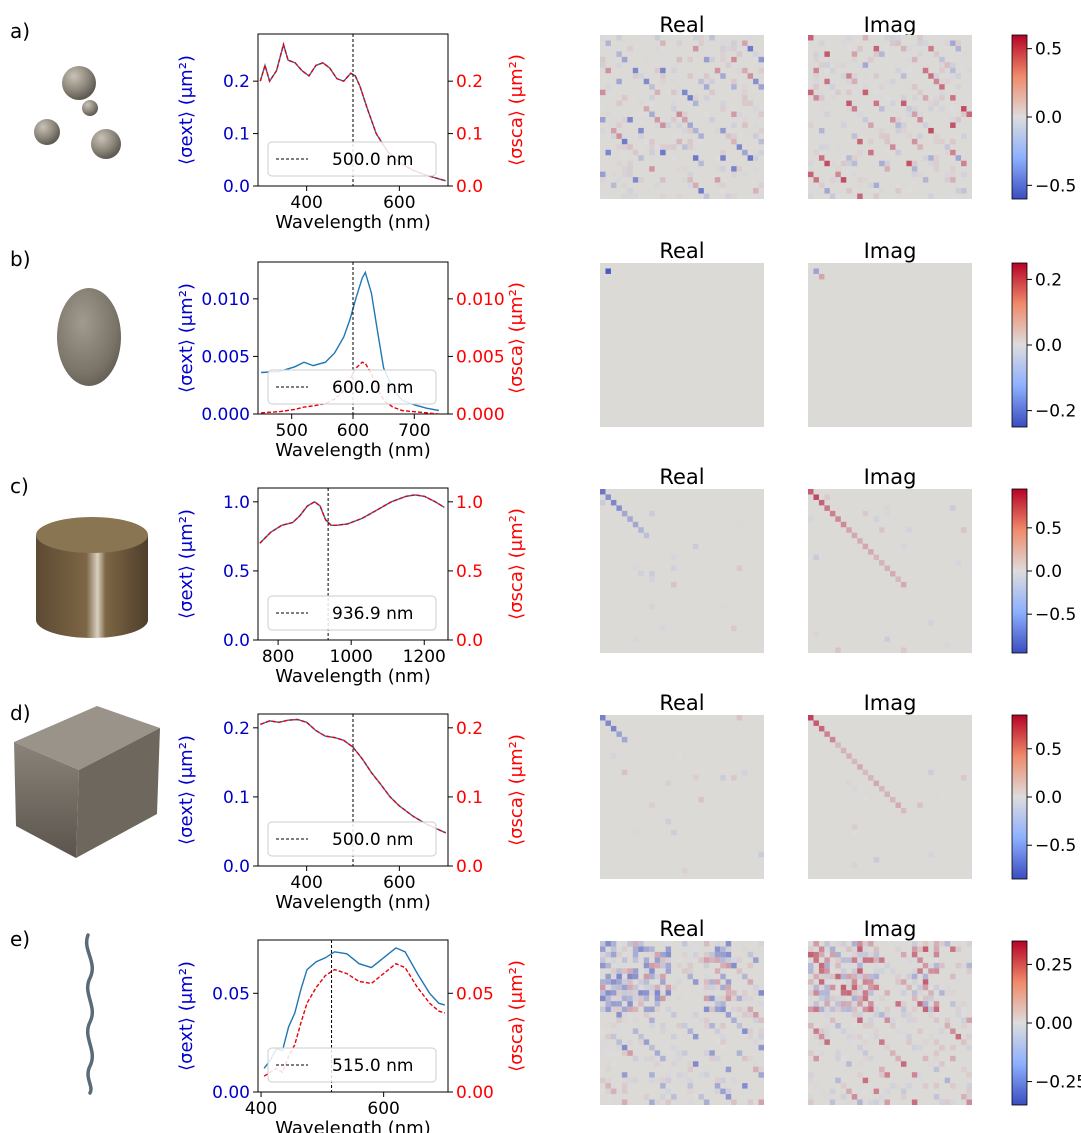 Image resolution: width=1081 pixels, height=1133 pixels. Describe the element at coordinates (469, 798) in the screenshot. I see `y-tick-label-right: 0.1` at that location.